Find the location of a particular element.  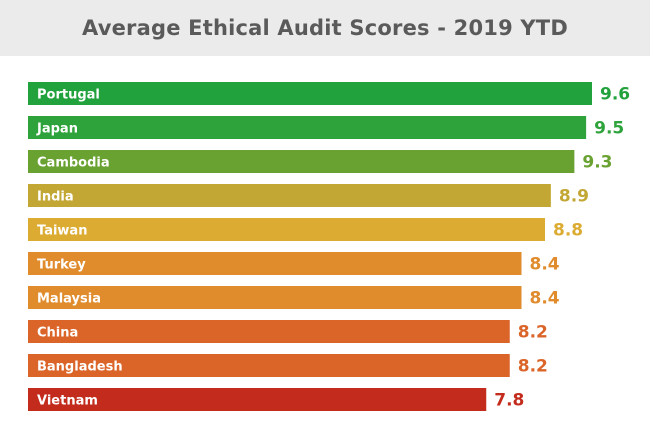

chart-header: Average Ethical Audit Scores - 2019 YTD is located at coordinates (325, 28).